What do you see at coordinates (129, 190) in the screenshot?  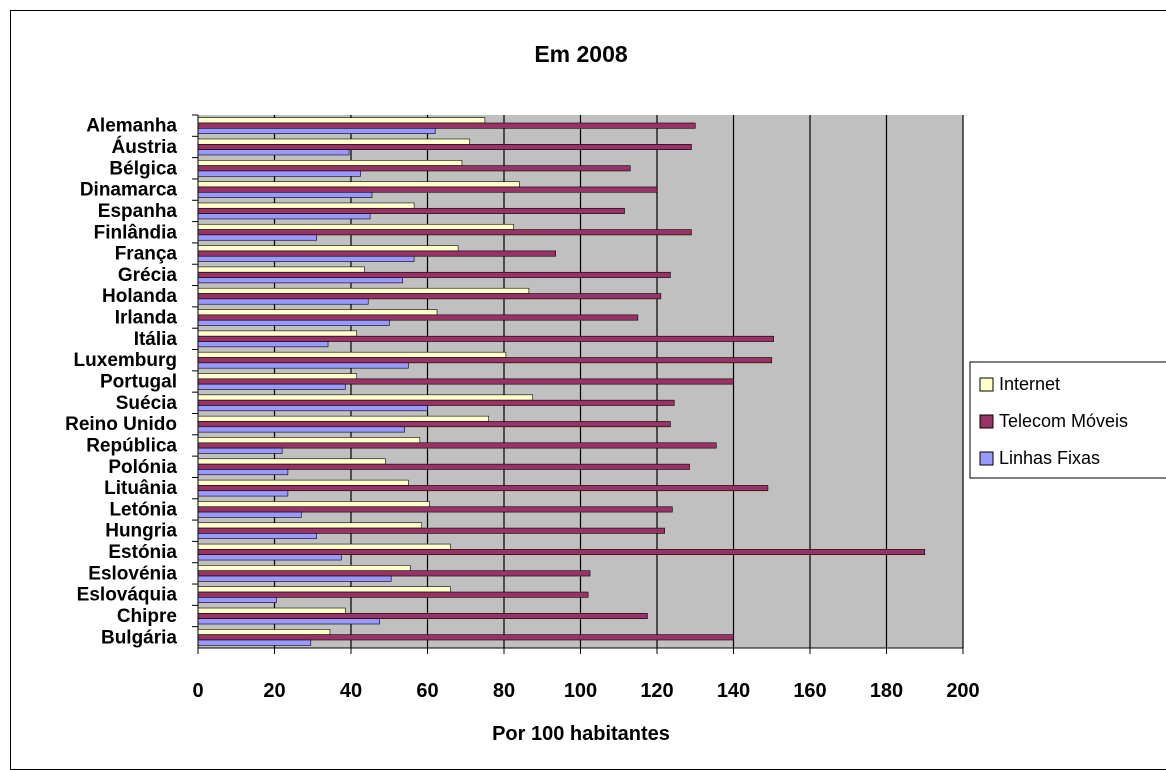 I see `category-label: Dinamarca` at bounding box center [129, 190].